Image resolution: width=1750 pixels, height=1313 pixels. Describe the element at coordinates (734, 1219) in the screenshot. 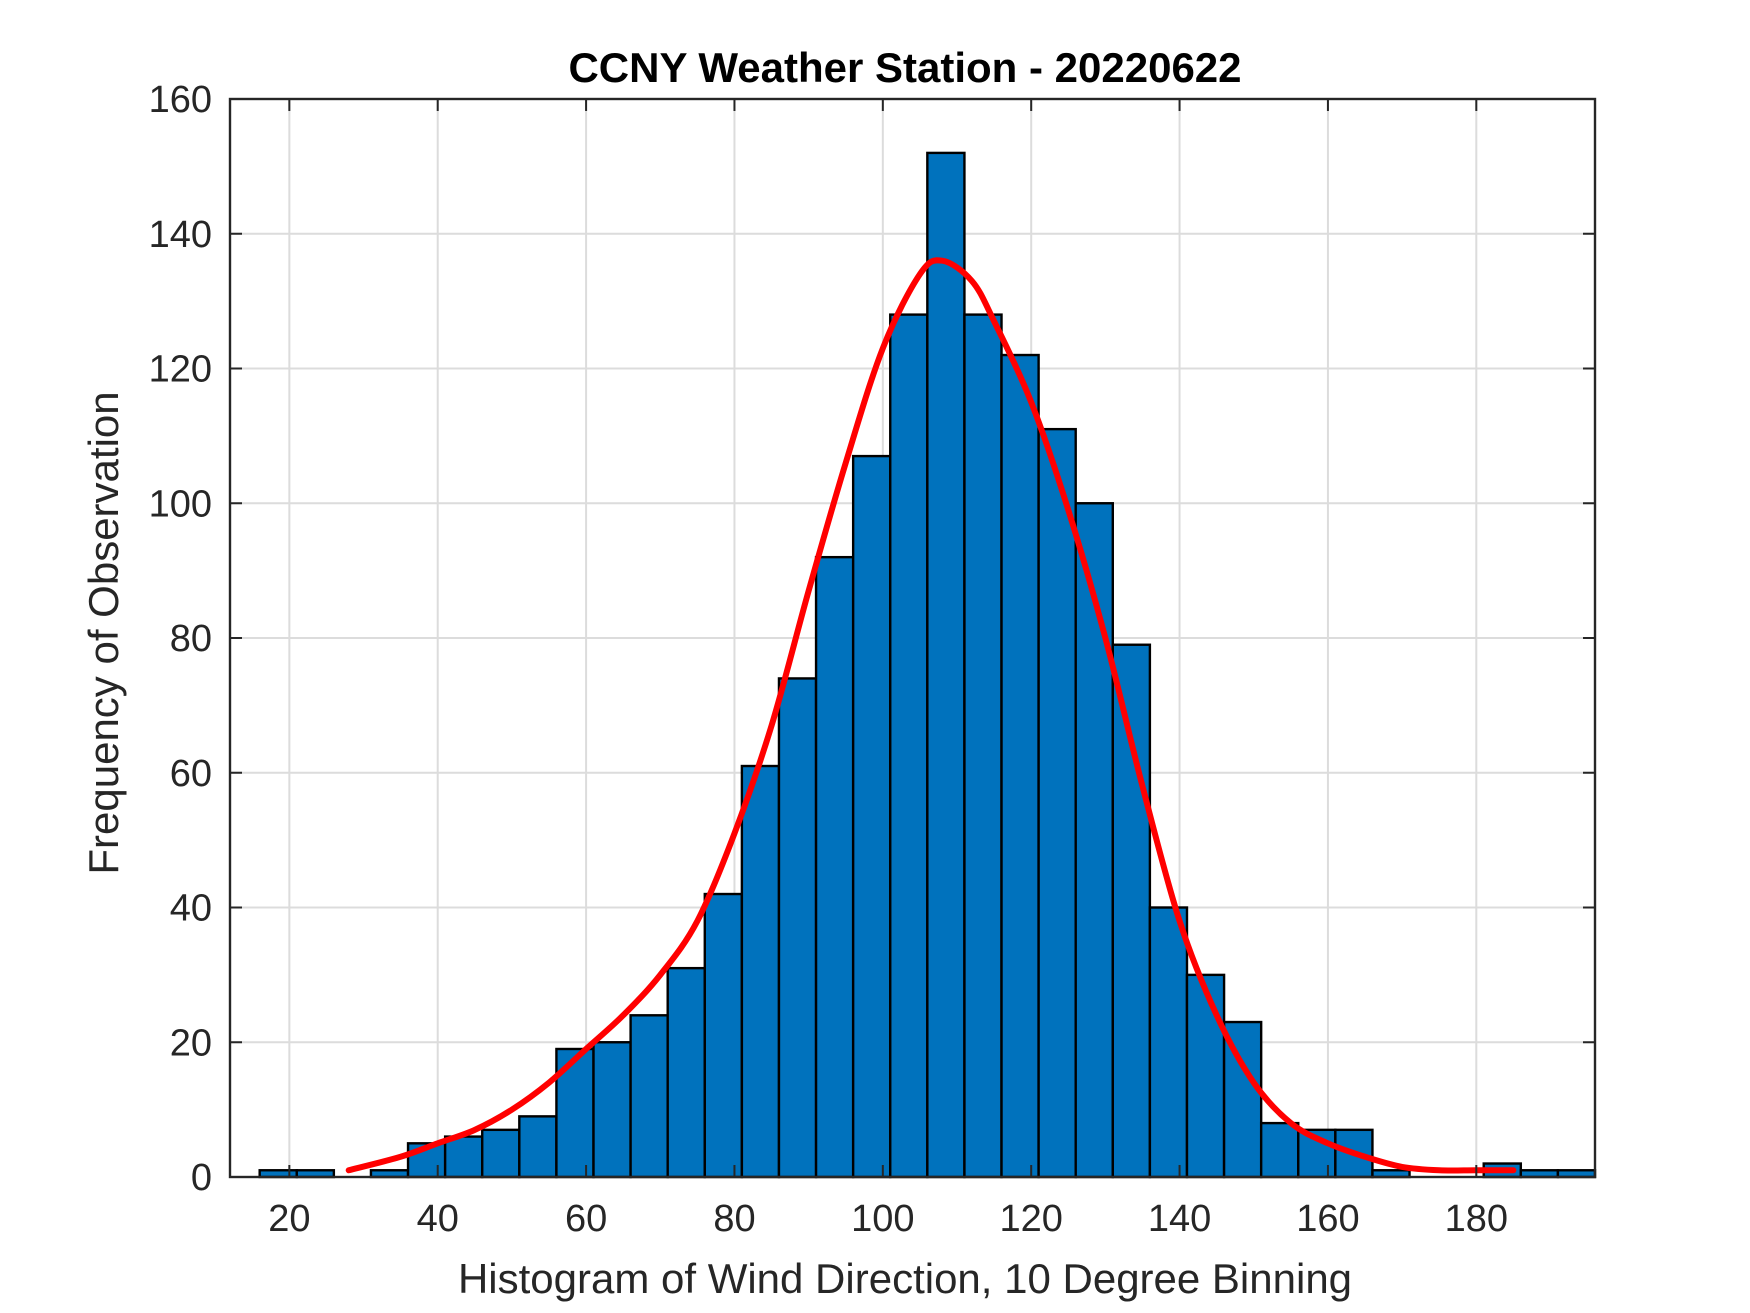

I see `x-tick-label: 80` at that location.